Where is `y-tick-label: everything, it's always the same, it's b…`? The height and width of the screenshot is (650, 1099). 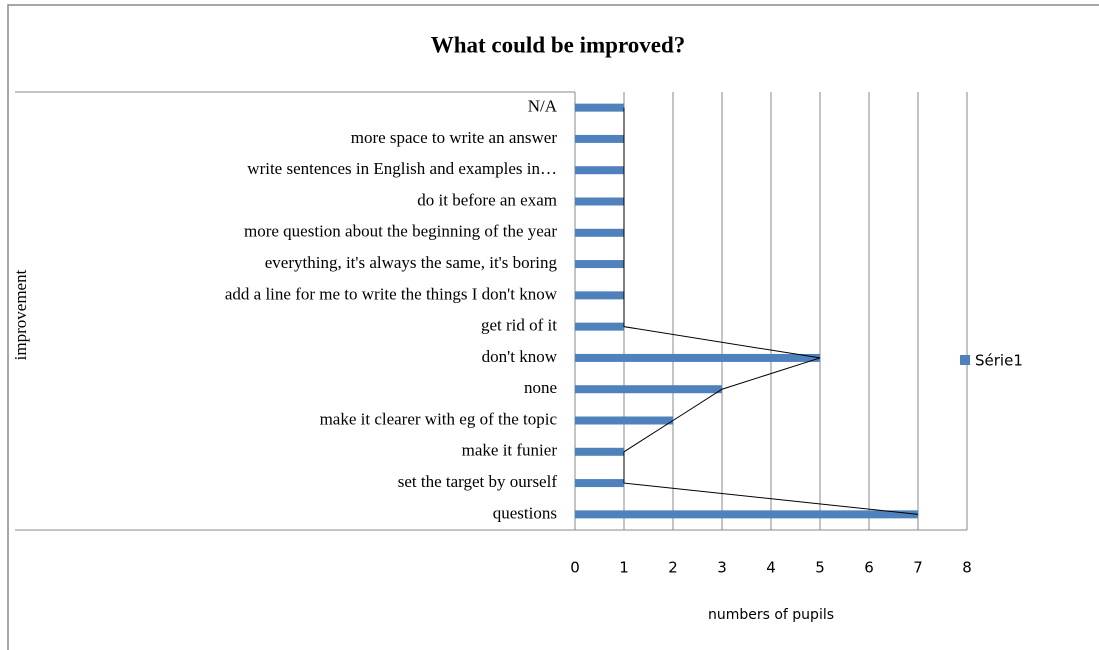 y-tick-label: everything, it's always the same, it's b… is located at coordinates (411, 262).